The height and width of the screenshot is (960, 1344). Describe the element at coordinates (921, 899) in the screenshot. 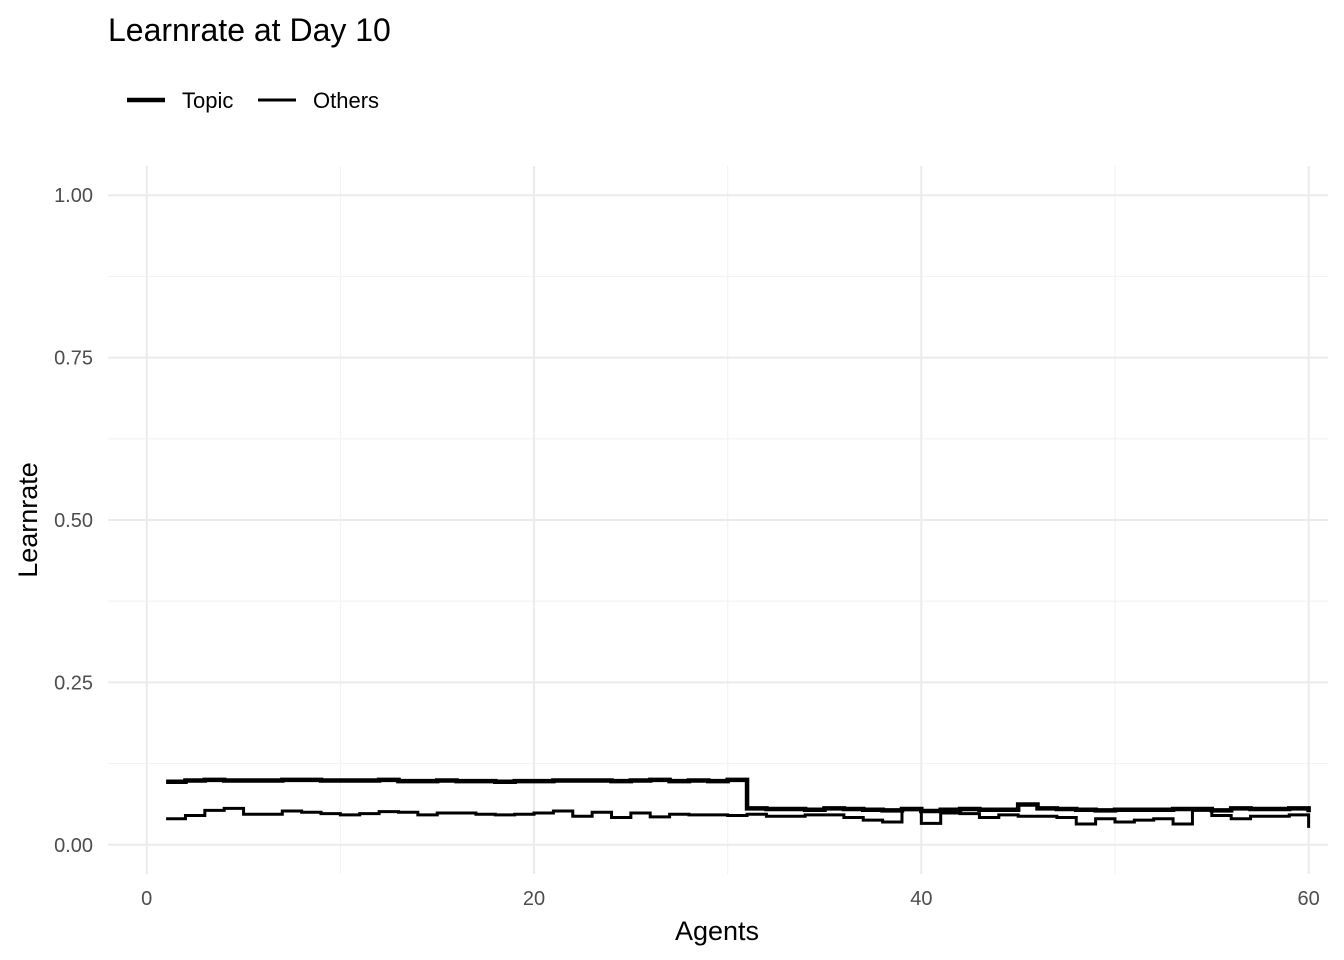

I see `x-tick-label-2: 40` at that location.